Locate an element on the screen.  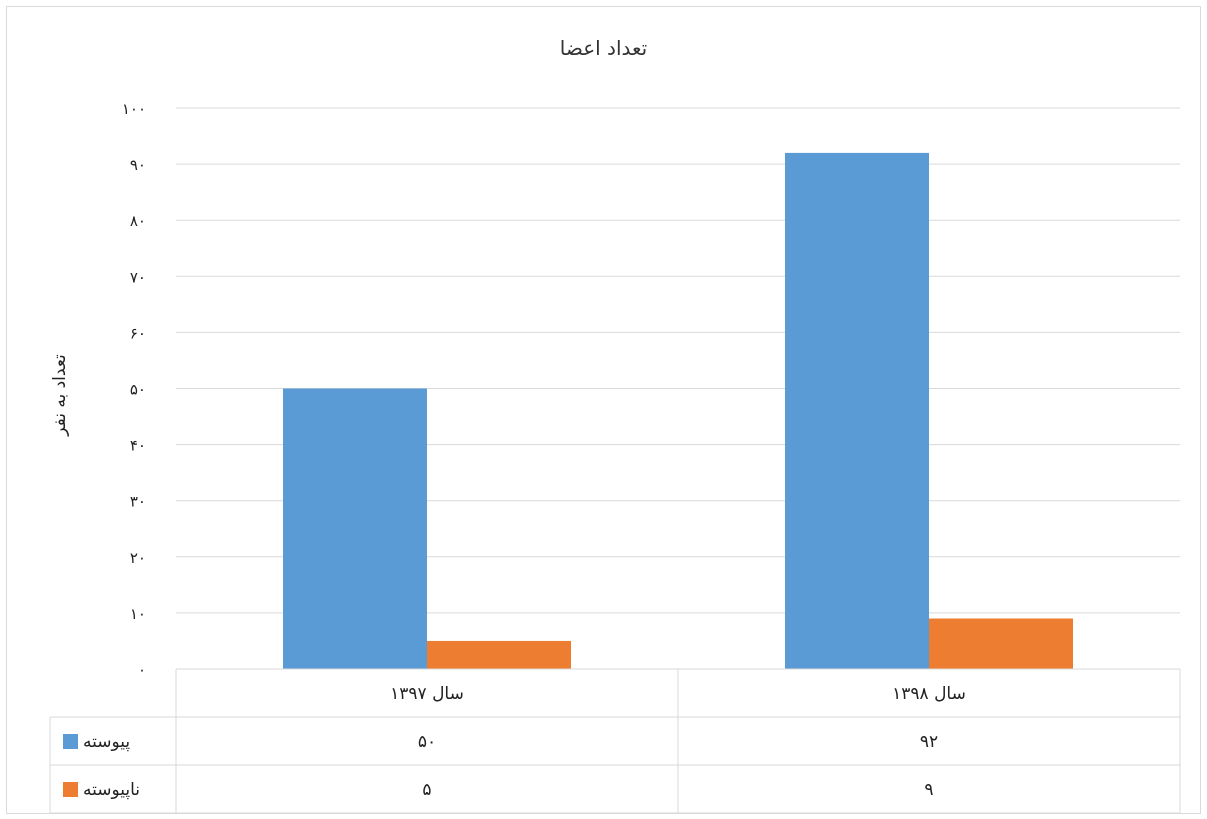
y-tick-labels: ۰ ۱۰ ۲۰ ۳۰ ۴۰ ۵۰ ۶۰ ۷۰ ۸۰ ۹۰ ۱۰۰ is located at coordinates (134, 389).